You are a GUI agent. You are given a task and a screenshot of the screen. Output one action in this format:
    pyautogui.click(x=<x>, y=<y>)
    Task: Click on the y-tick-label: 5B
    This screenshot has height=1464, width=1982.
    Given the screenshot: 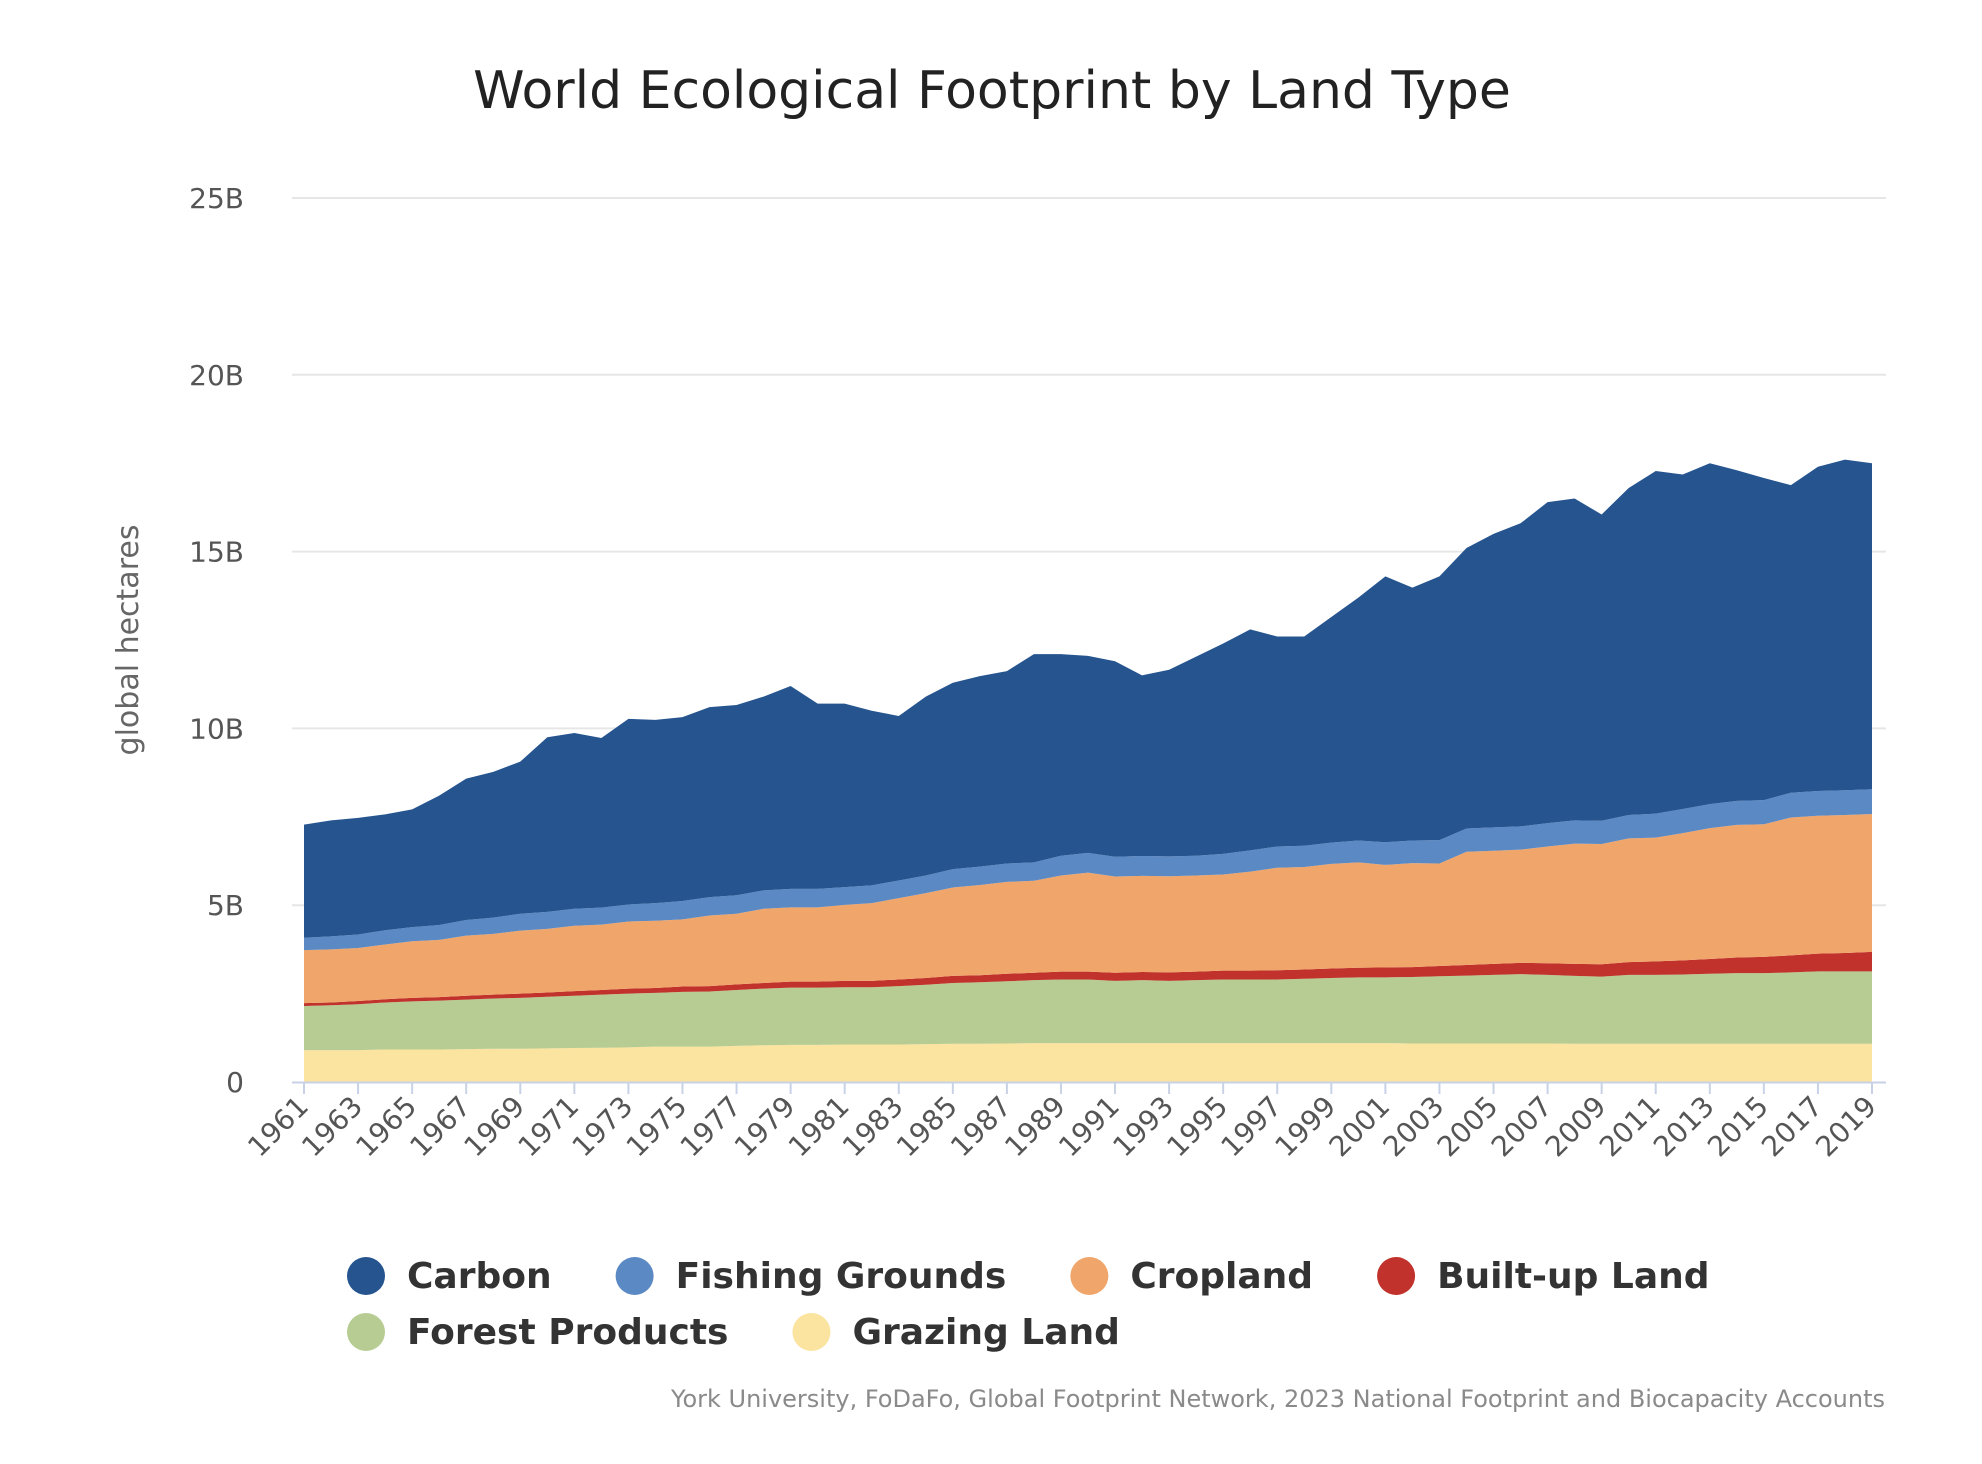 What is the action you would take?
    pyautogui.click(x=225, y=905)
    